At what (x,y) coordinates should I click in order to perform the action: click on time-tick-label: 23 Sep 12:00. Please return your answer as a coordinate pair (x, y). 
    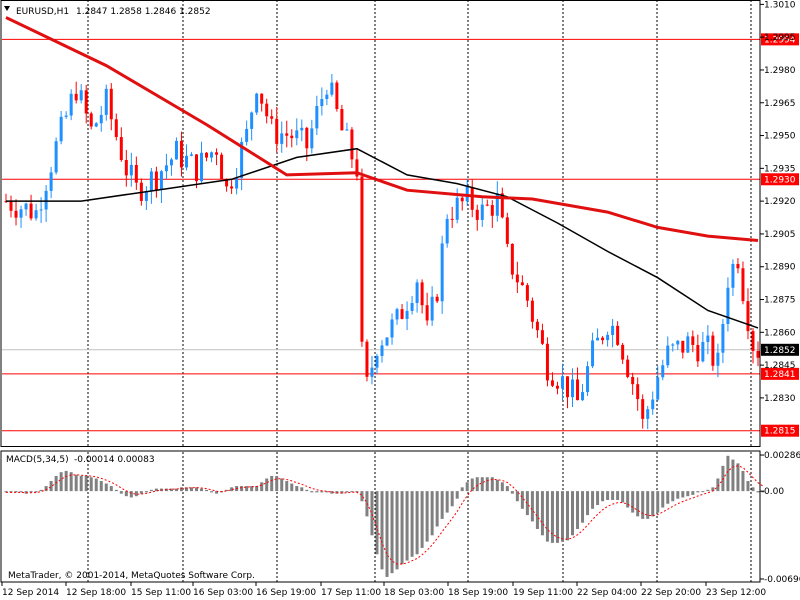
    Looking at the image, I should click on (736, 593).